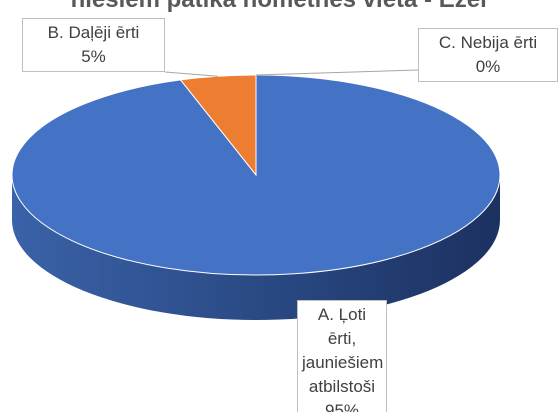 The width and height of the screenshot is (560, 412). What do you see at coordinates (93, 32) in the screenshot?
I see `category-label: B. Daļēji ērti` at bounding box center [93, 32].